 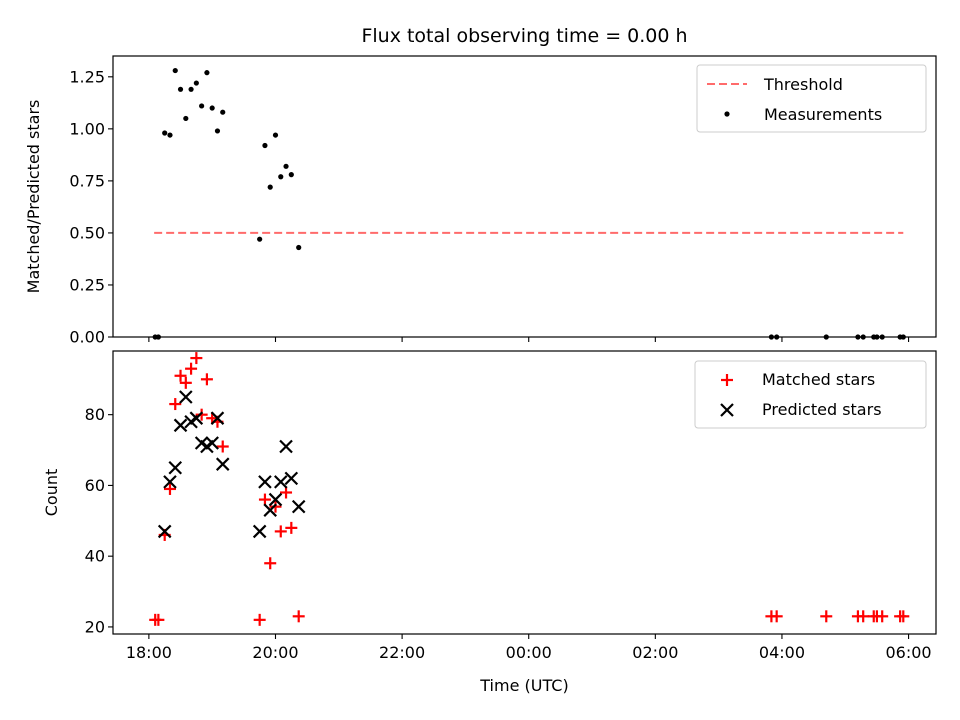 What do you see at coordinates (275, 652) in the screenshot?
I see `x-tick-label: 20:00` at bounding box center [275, 652].